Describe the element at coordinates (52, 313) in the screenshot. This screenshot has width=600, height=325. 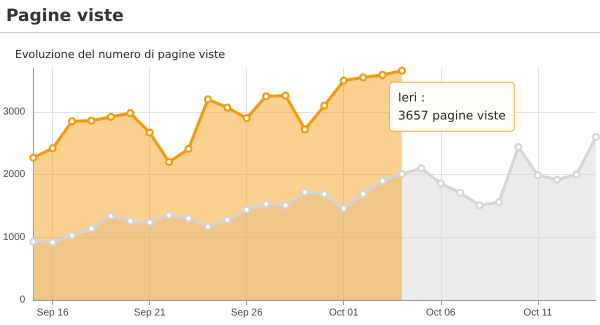
I see `x-tick-label: Sep 16` at that location.